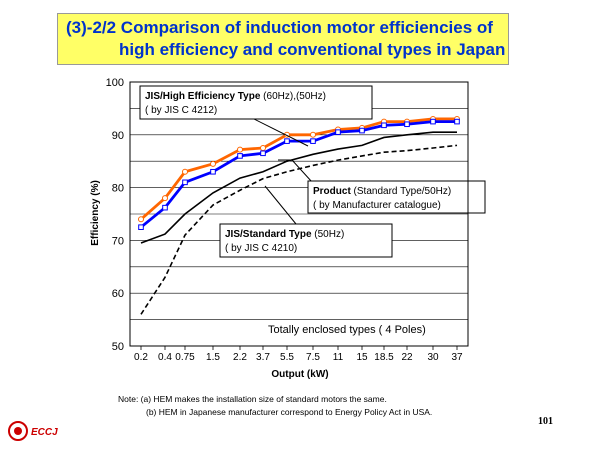  Describe the element at coordinates (287, 357) in the screenshot. I see `x-tick-label: 5.5` at that location.